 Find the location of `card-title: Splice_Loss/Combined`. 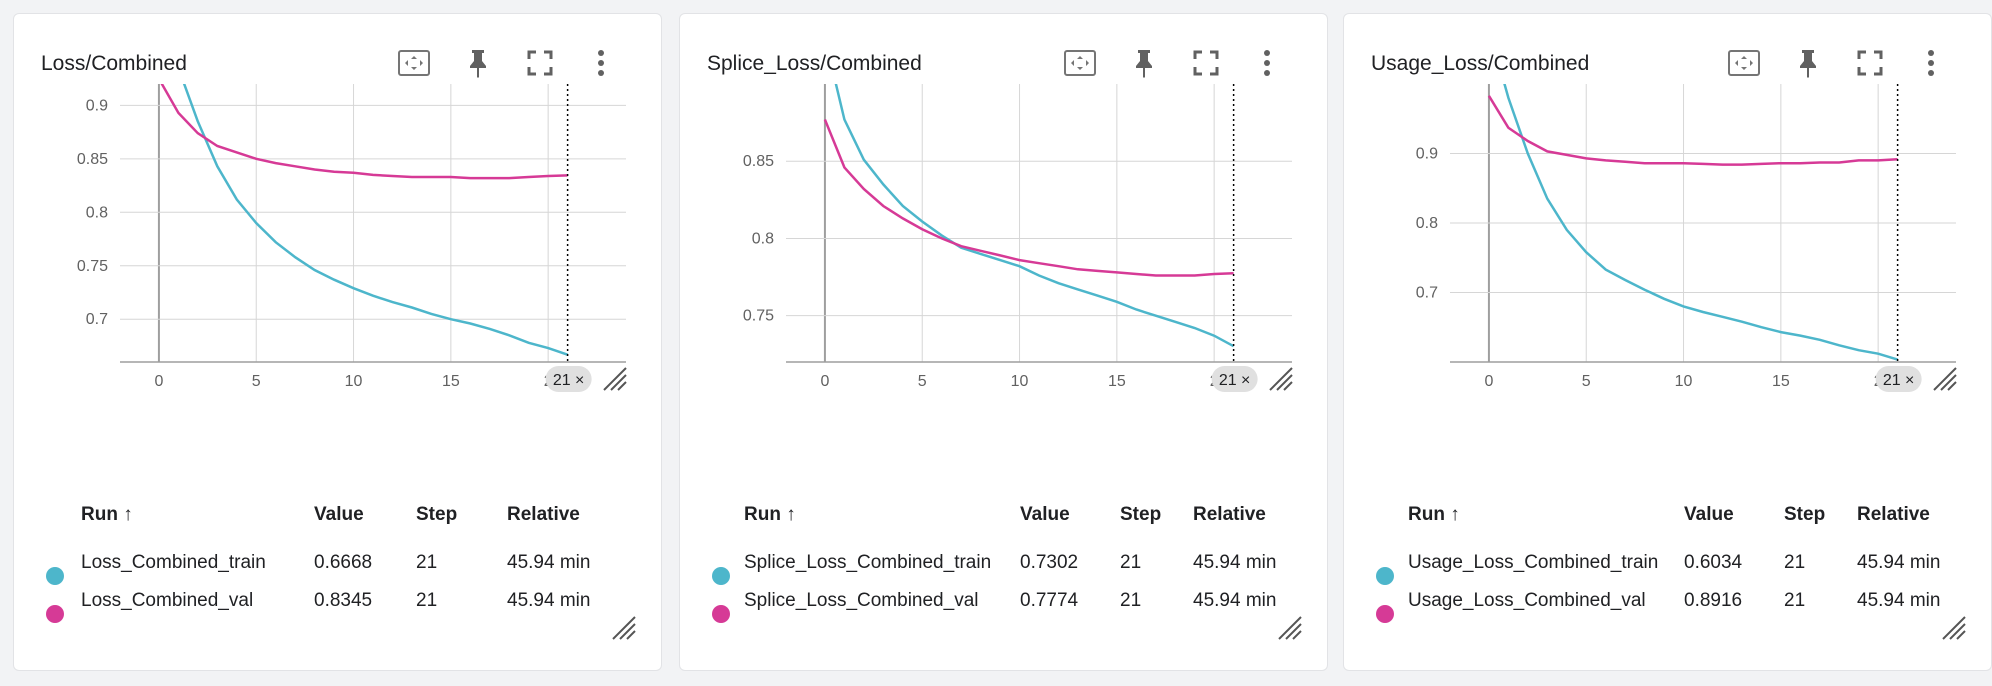

card-title: Splice_Loss/Combined is located at coordinates (814, 63).